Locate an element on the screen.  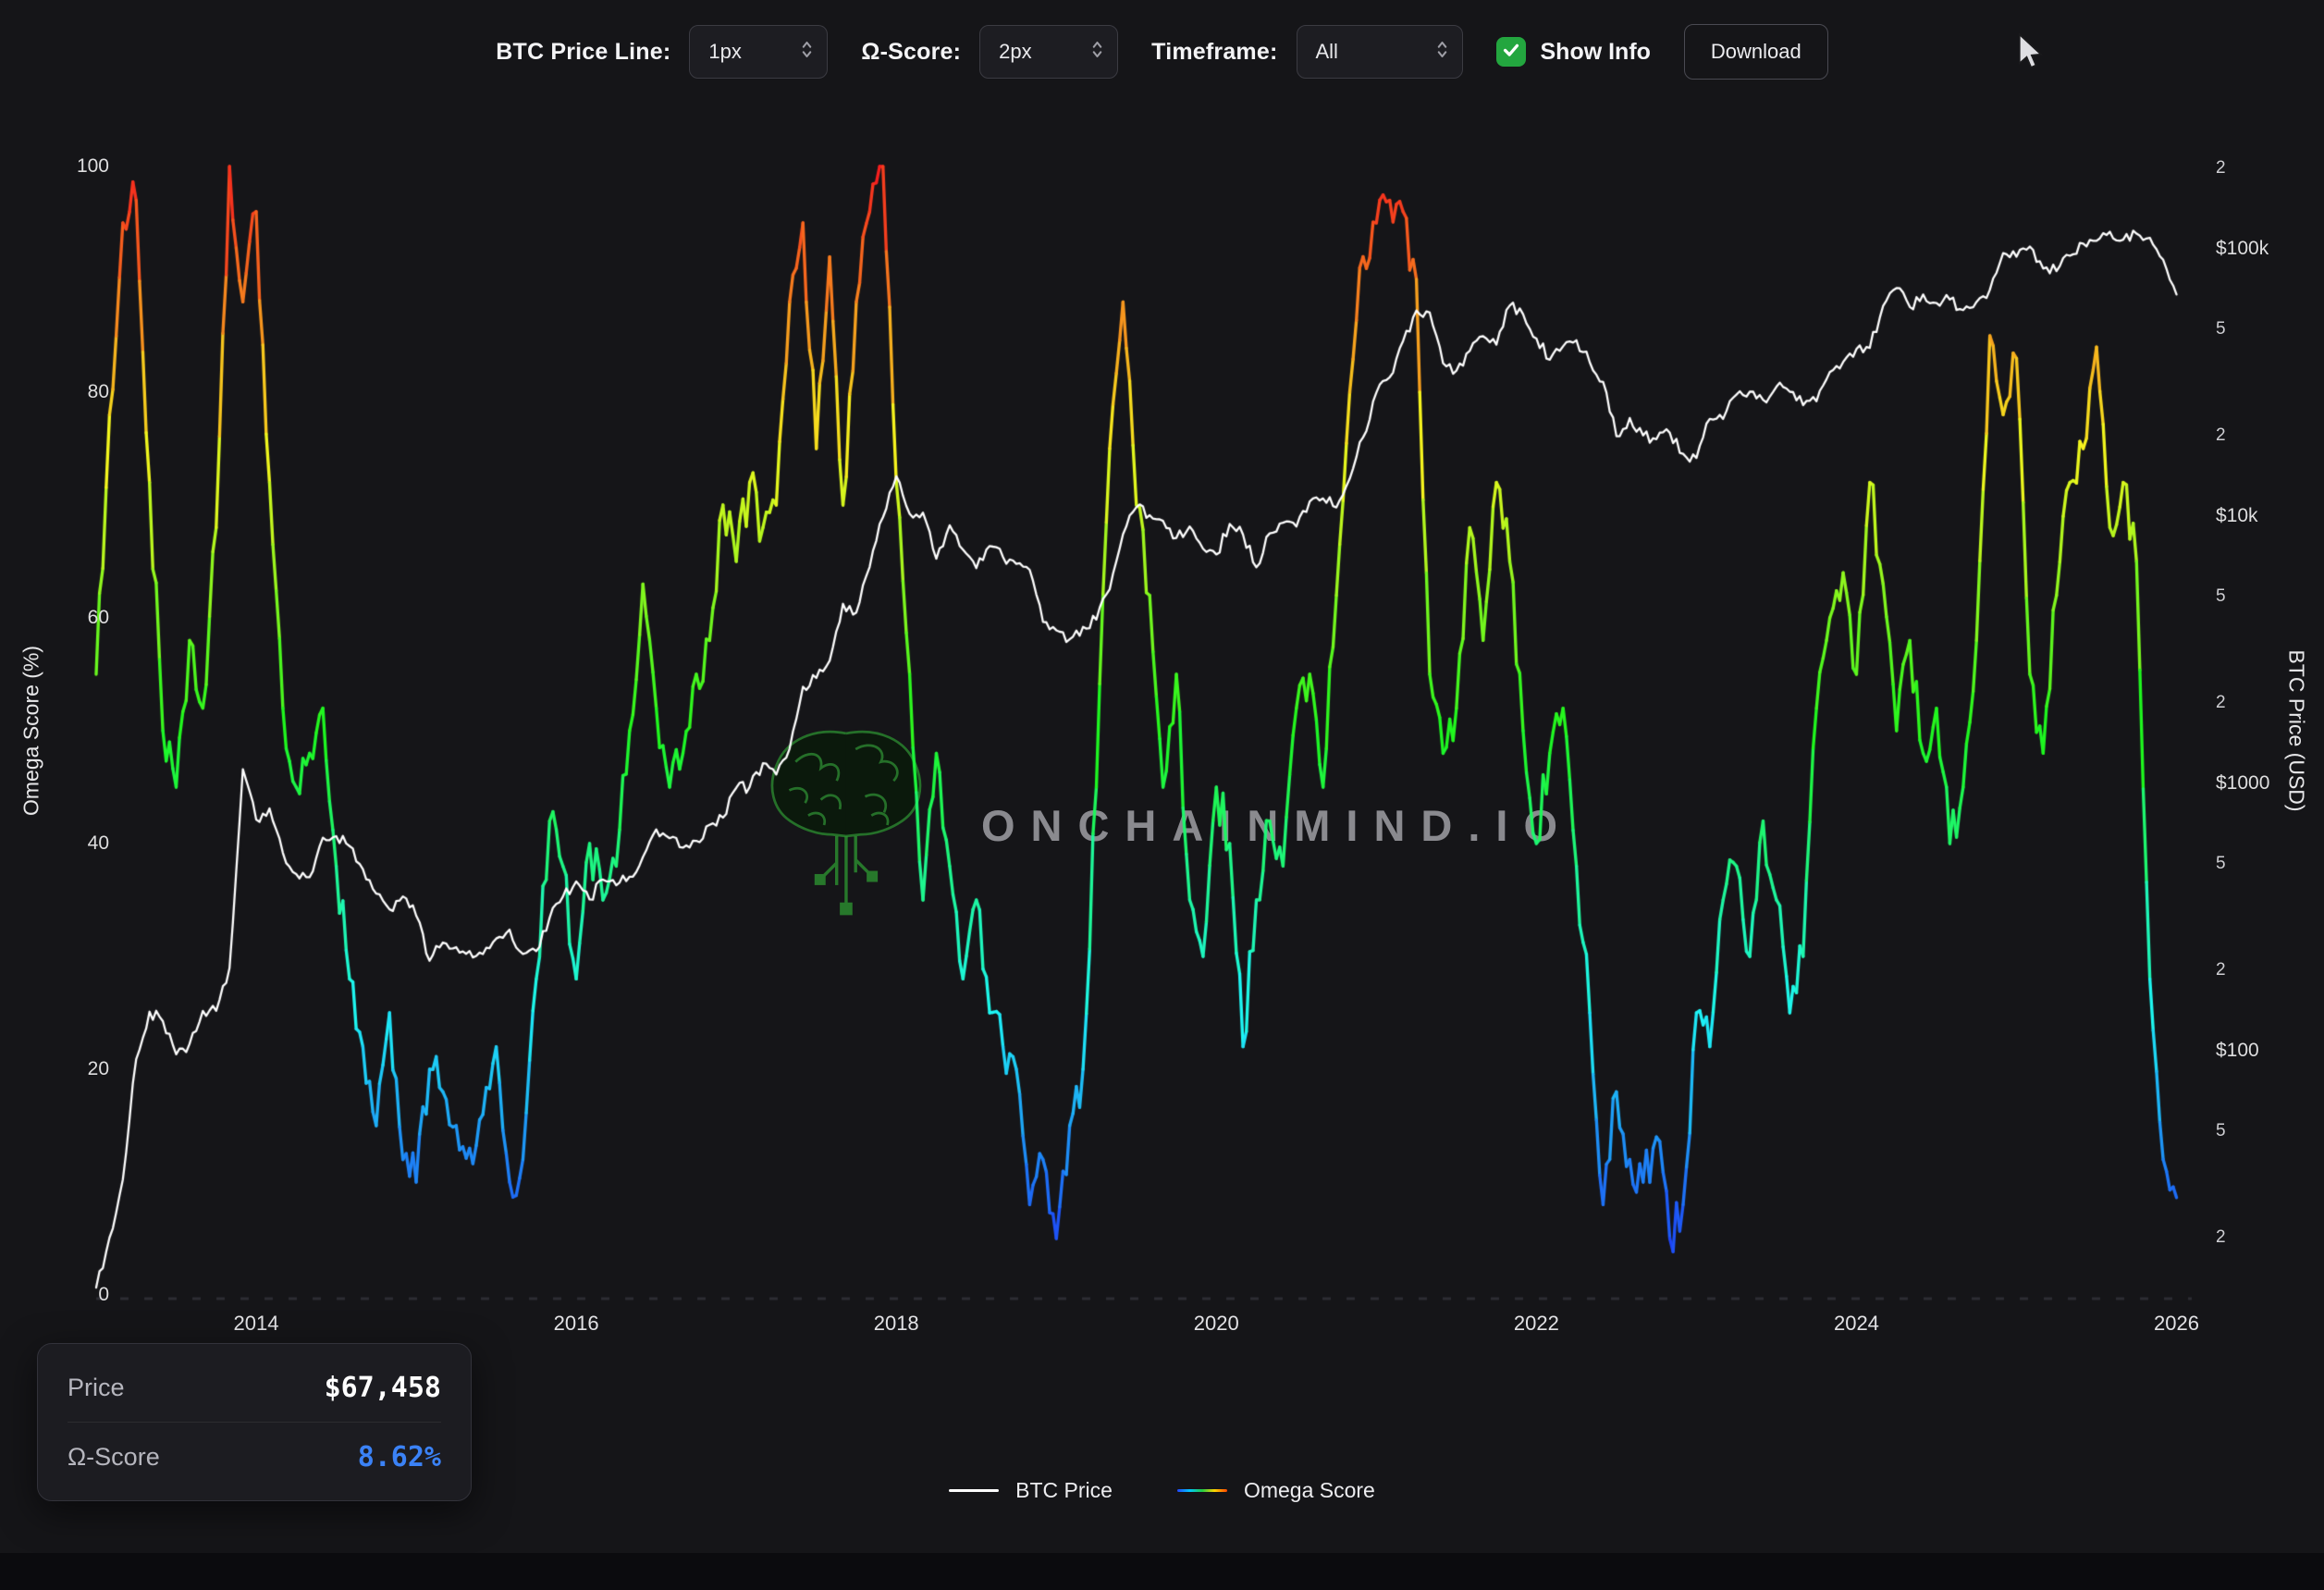
x-tick: 2020 is located at coordinates (1216, 1324).